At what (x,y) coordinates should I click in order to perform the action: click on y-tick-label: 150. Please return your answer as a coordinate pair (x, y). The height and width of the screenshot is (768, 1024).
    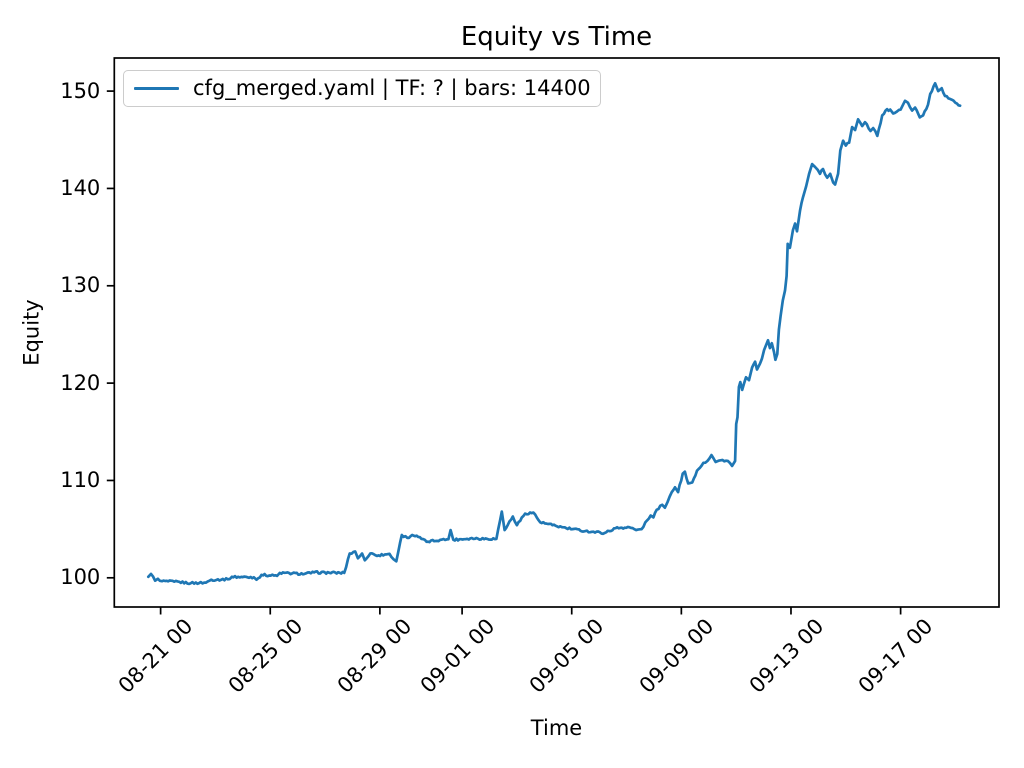
    Looking at the image, I should click on (80, 90).